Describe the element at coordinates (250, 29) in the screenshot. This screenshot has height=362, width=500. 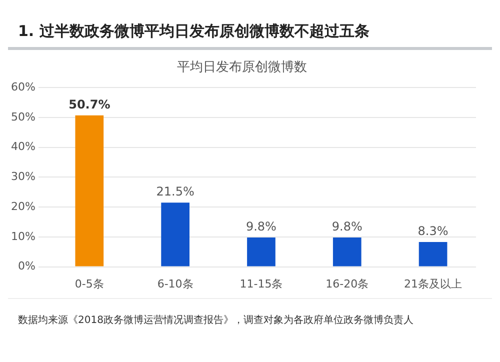
I see `chart-title: 1. 过半数政务微博平均日发布原创微博数不超过五条` at that location.